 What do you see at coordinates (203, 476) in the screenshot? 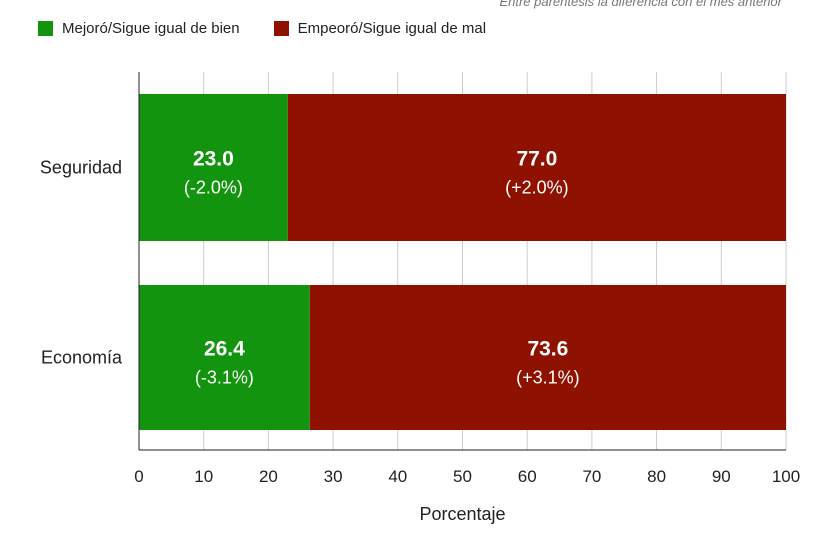
I see `x-tick-label-1: 10` at bounding box center [203, 476].